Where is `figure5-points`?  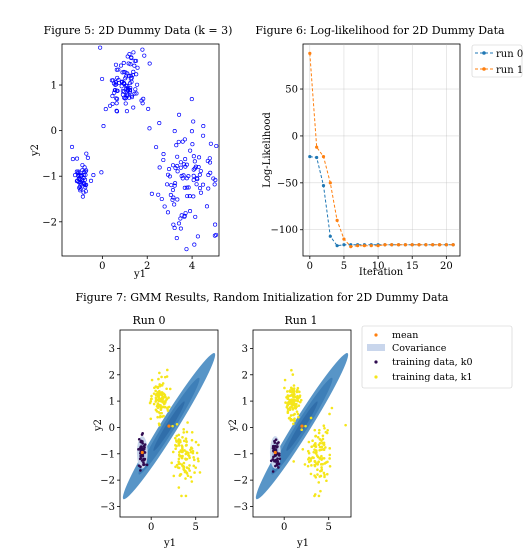 figure5-points is located at coordinates (144, 148).